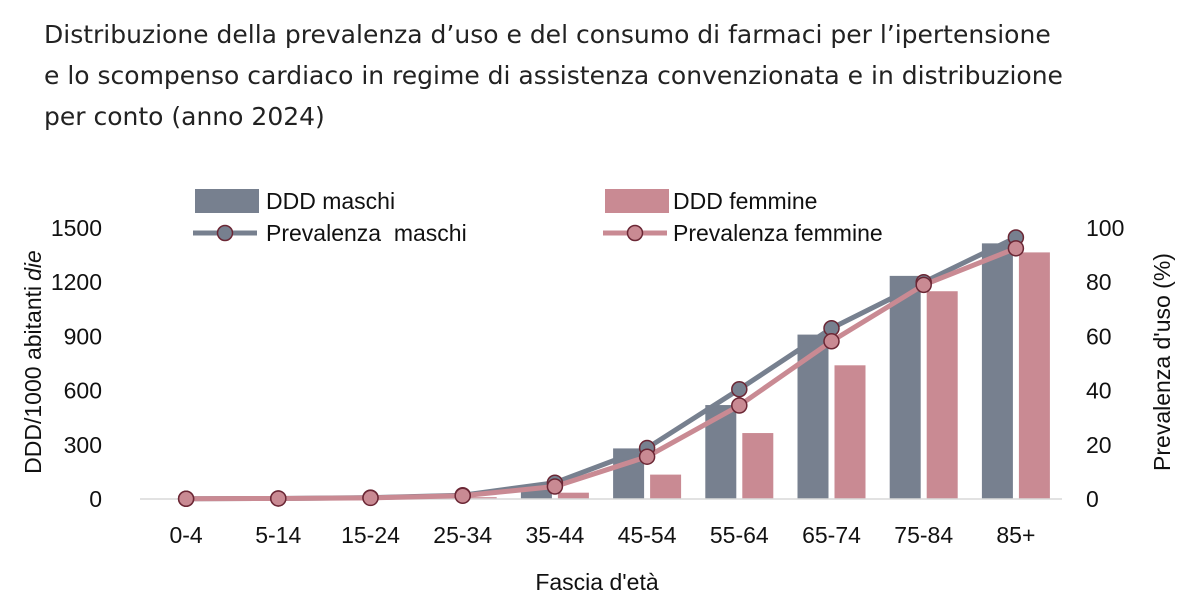 This screenshot has width=1194, height=610. What do you see at coordinates (637, 201) in the screenshot?
I see `legend-swatch-ddd-femmine` at bounding box center [637, 201].